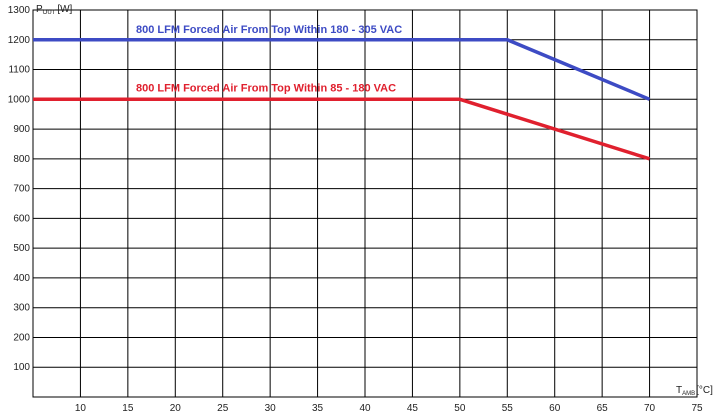 This screenshot has height=419, width=721. Describe the element at coordinates (271, 408) in the screenshot. I see `x-tick-label: 30` at that location.